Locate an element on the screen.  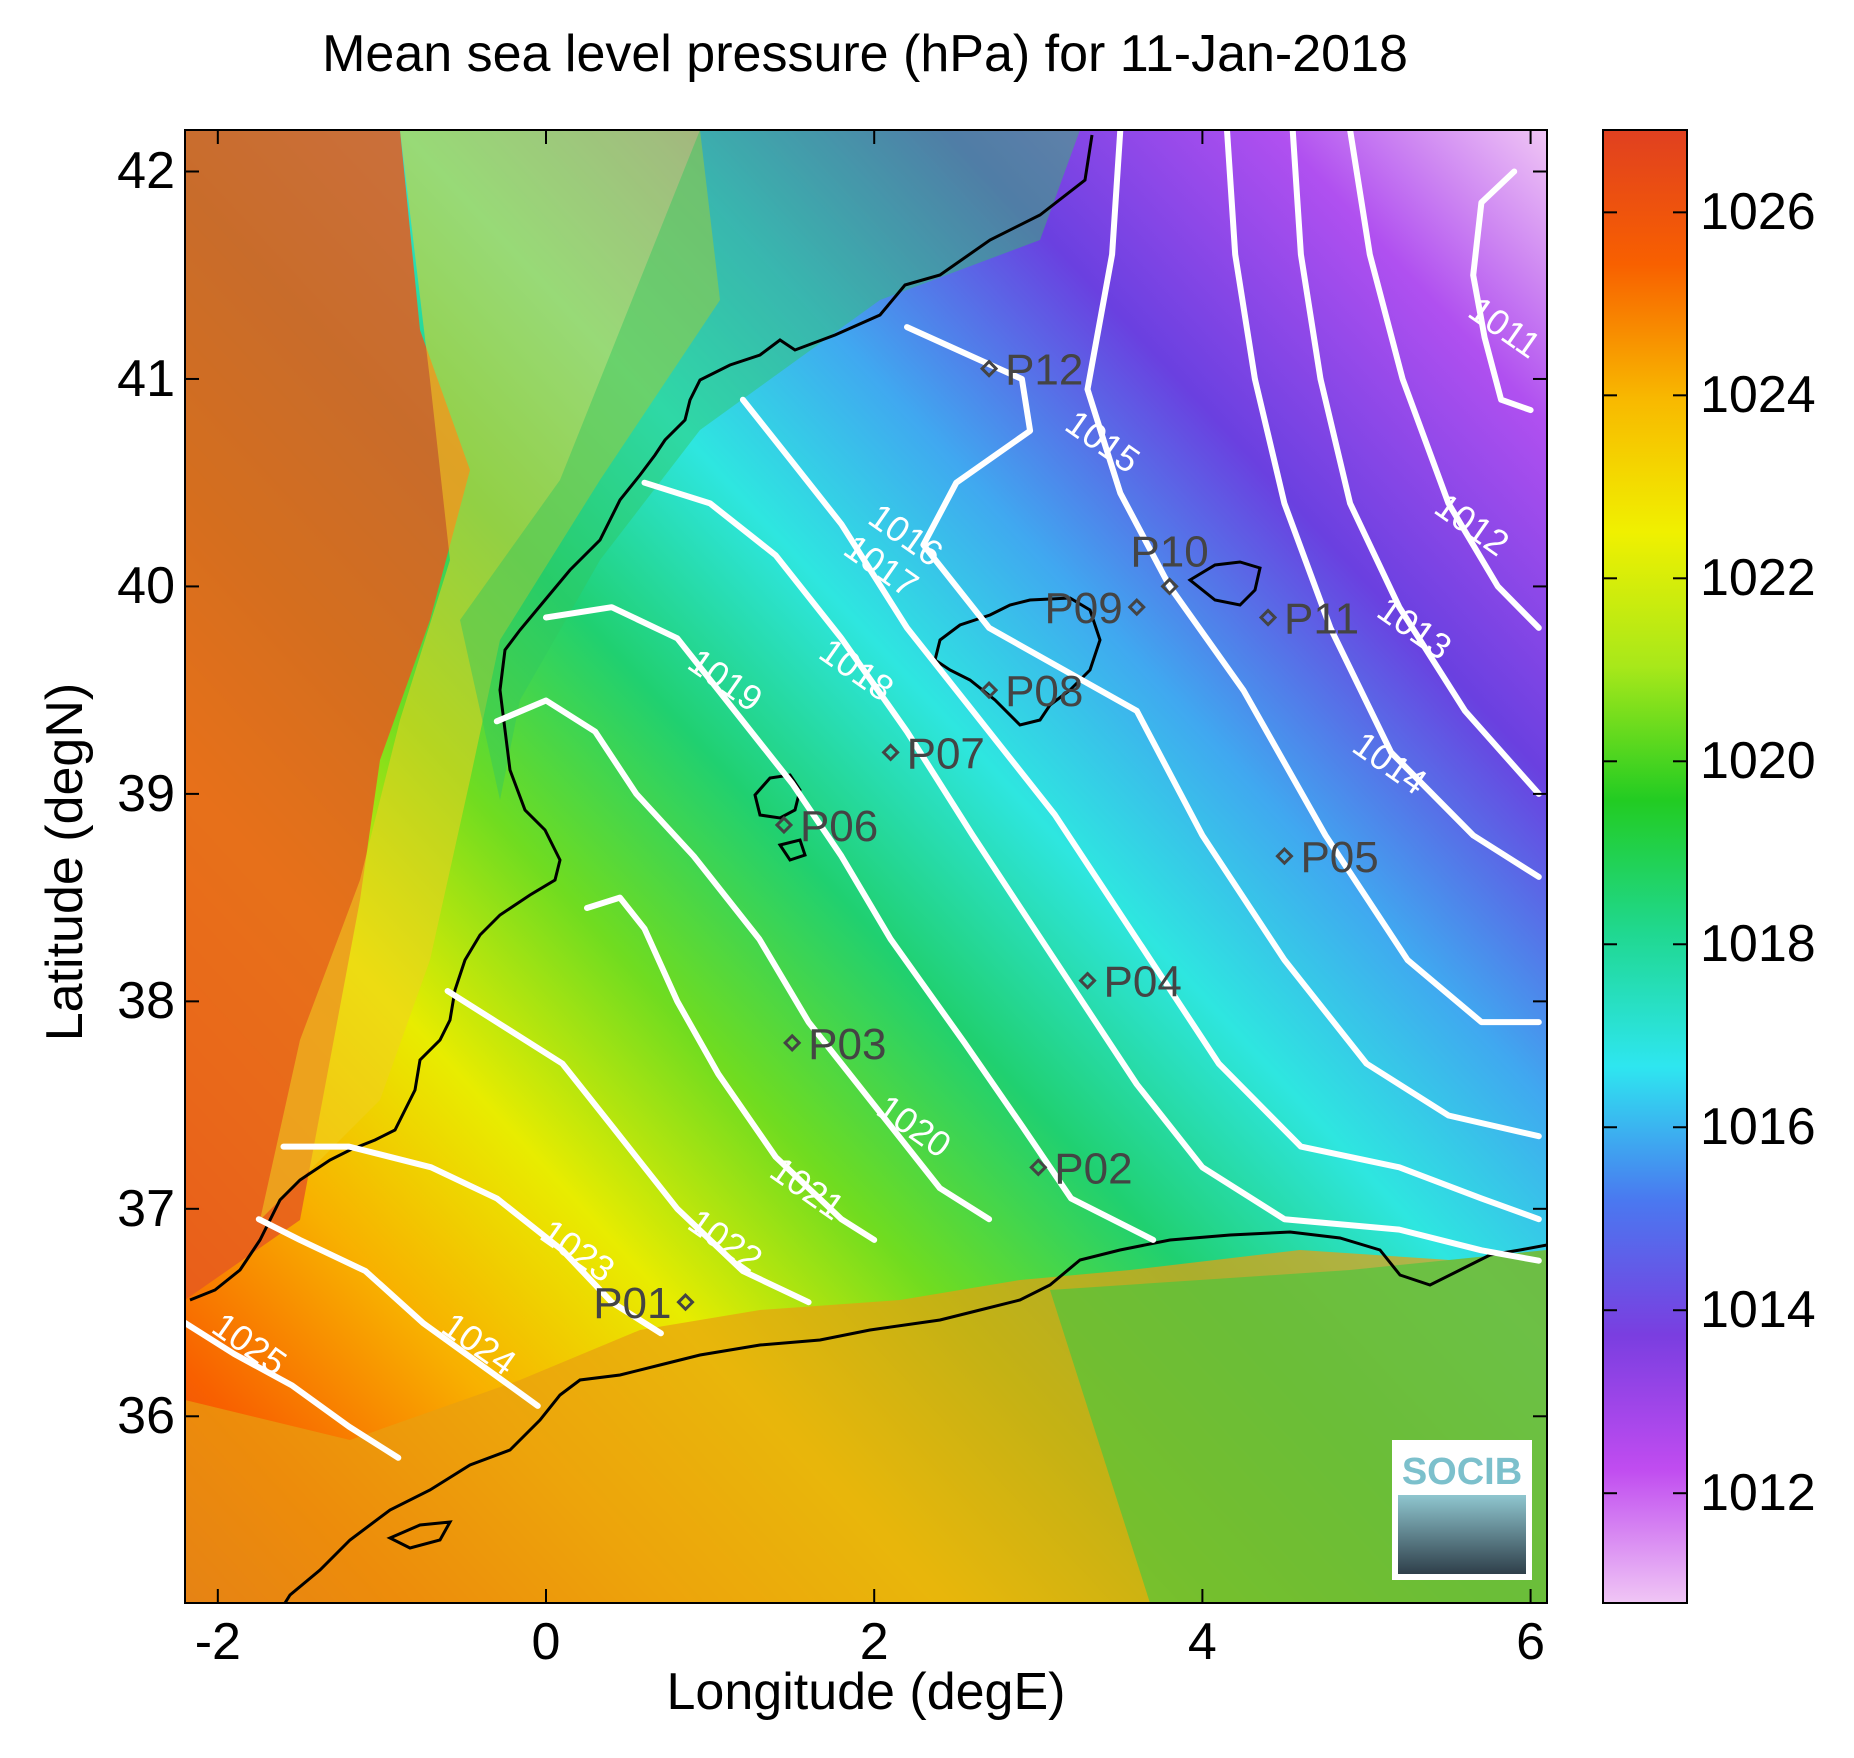
y-axis-label: Latitude (degN) is located at coordinates (65, 862).